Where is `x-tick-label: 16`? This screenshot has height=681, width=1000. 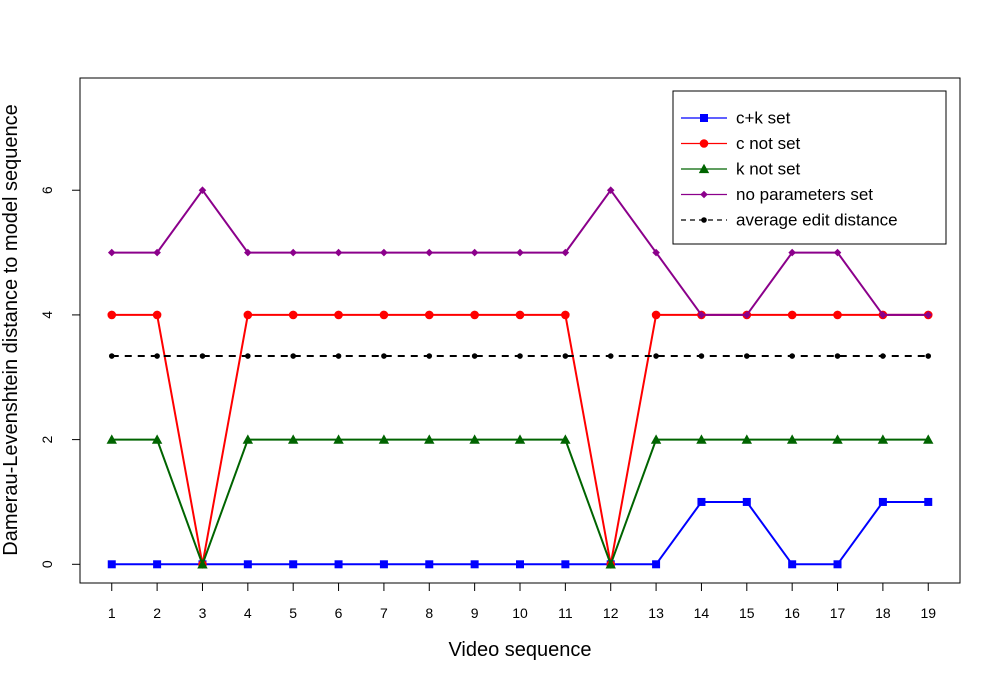
x-tick-label: 16 is located at coordinates (792, 613).